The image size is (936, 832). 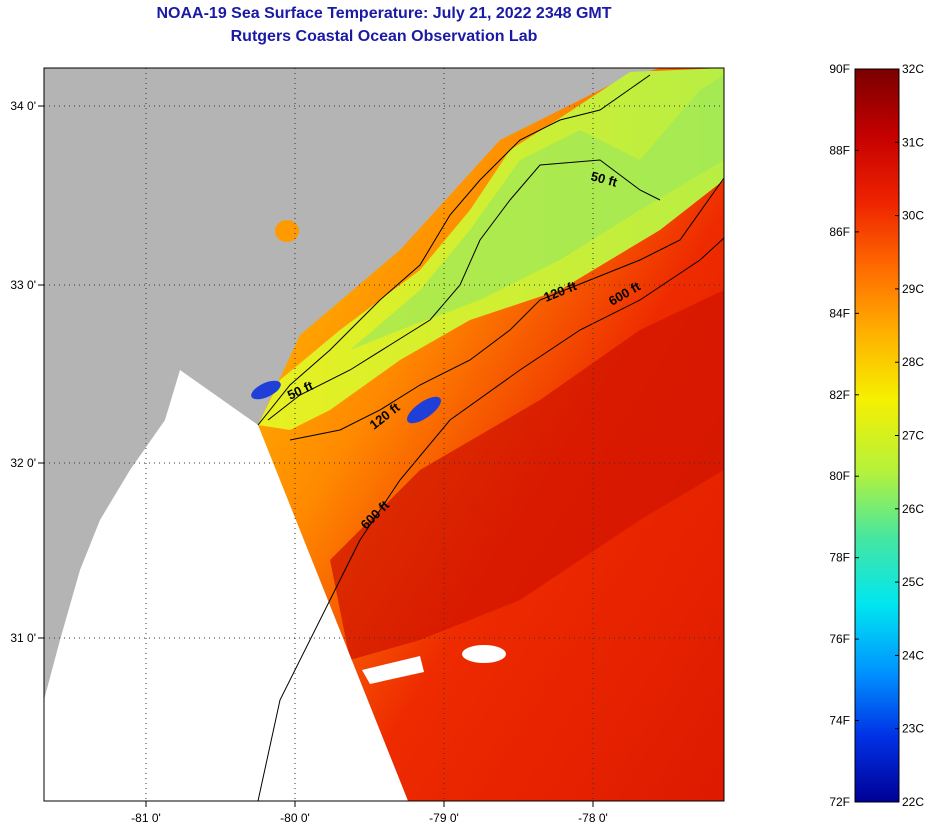 I want to click on colorbar-label-celsius: 29C, so click(x=913, y=289).